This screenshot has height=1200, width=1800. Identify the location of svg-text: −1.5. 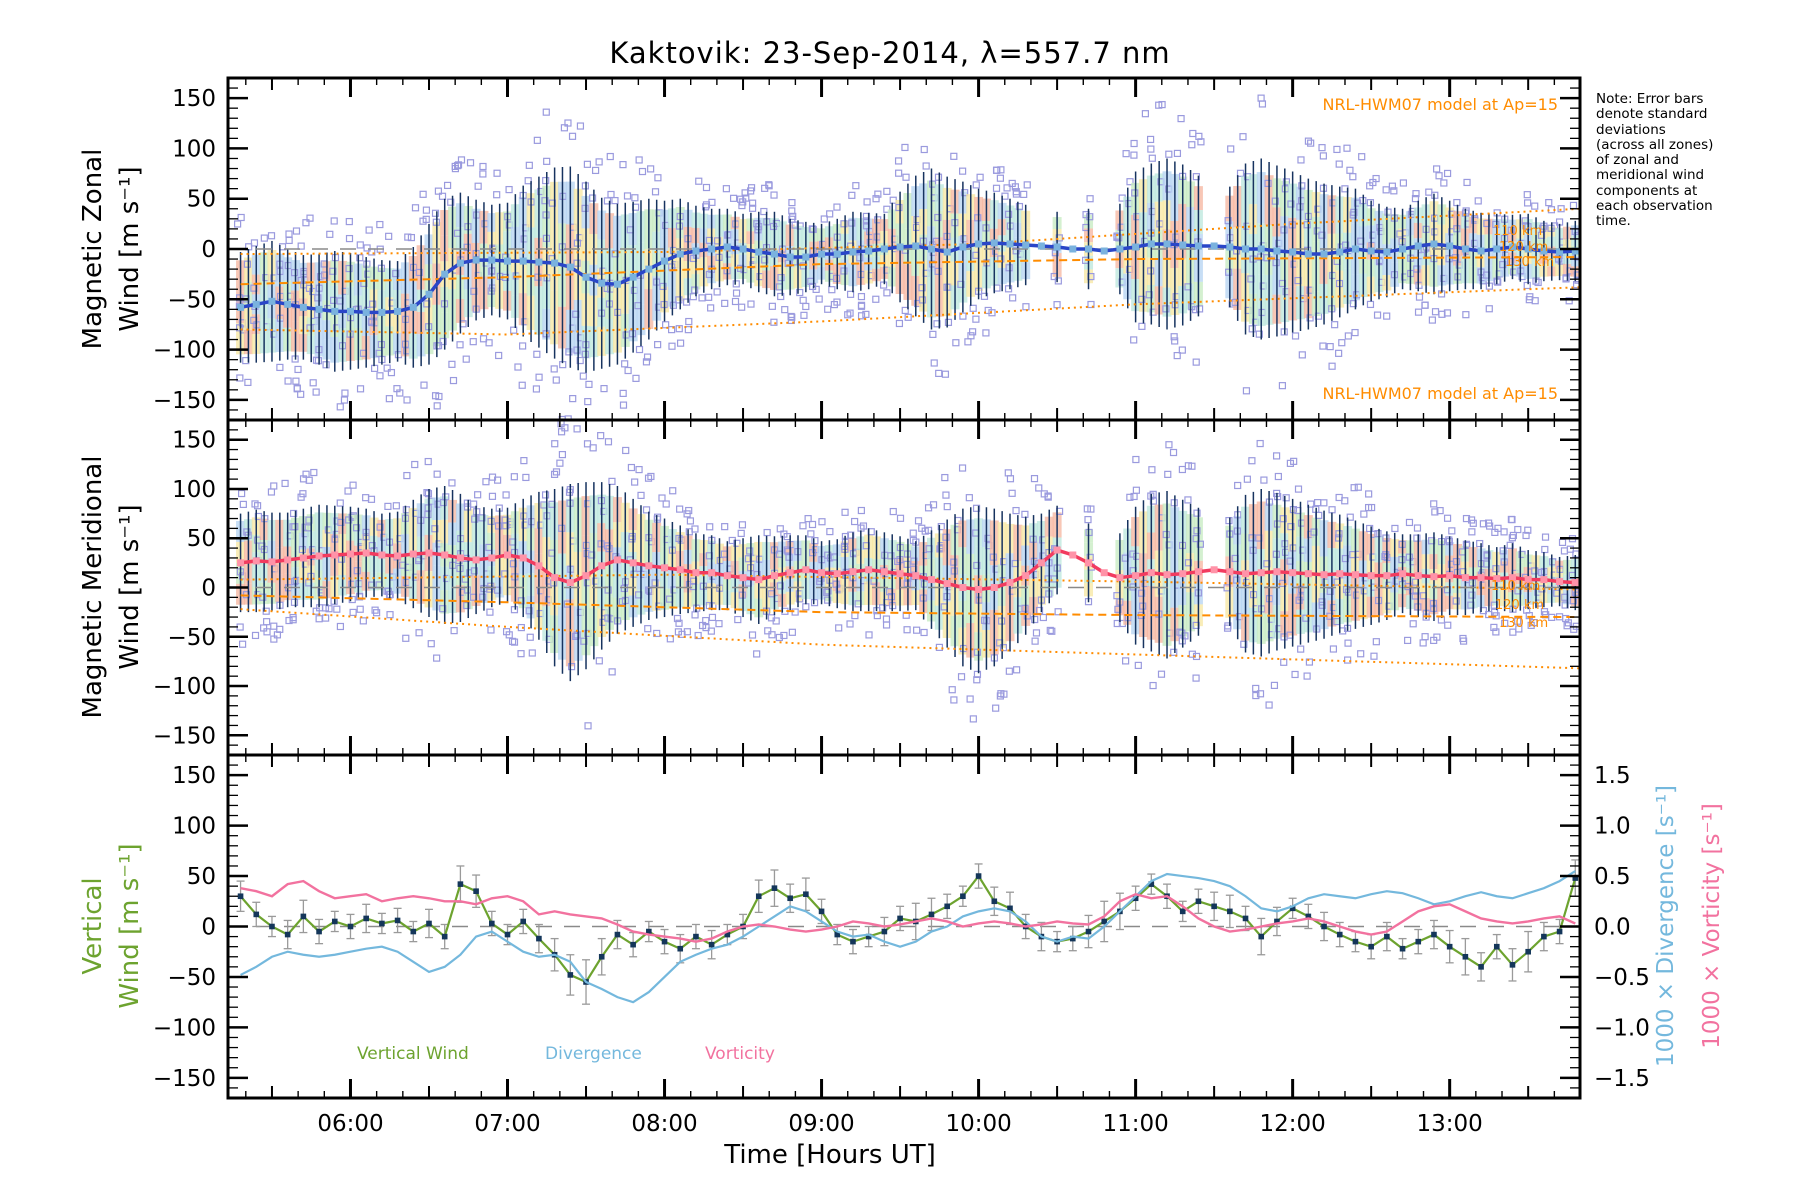
(1622, 1079).